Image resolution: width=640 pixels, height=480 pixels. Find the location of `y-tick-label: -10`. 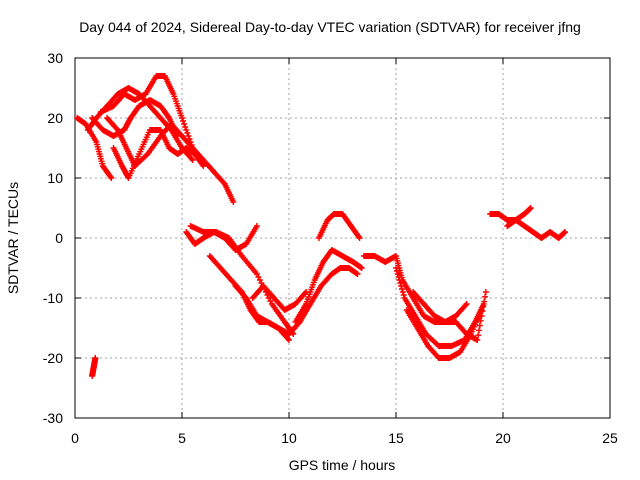

y-tick-label: -10 is located at coordinates (53, 298).